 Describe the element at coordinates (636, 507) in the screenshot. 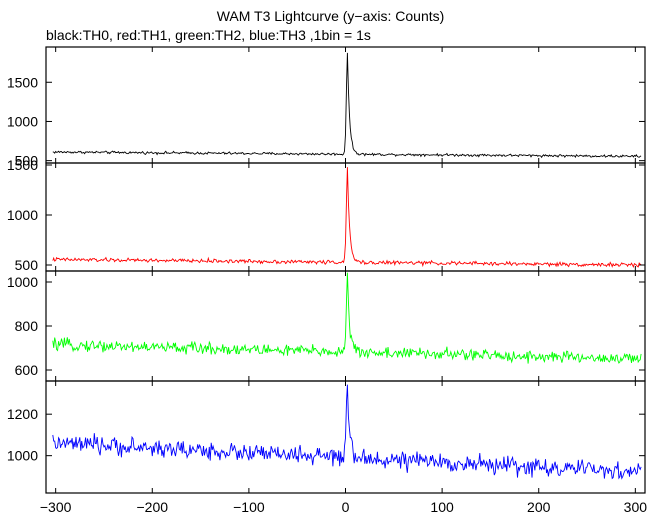

I see `x-tick-label-300: 300` at that location.